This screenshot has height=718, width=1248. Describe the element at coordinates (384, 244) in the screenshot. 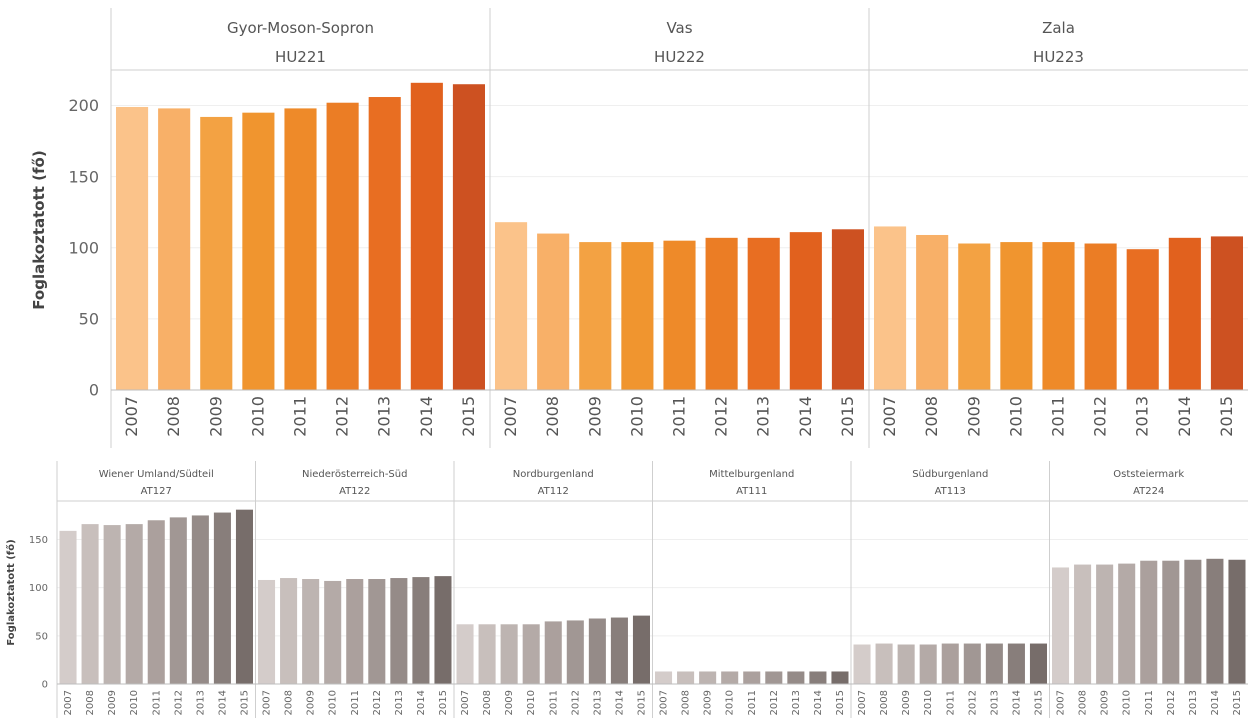

I see `bar-HU221-2013` at that location.